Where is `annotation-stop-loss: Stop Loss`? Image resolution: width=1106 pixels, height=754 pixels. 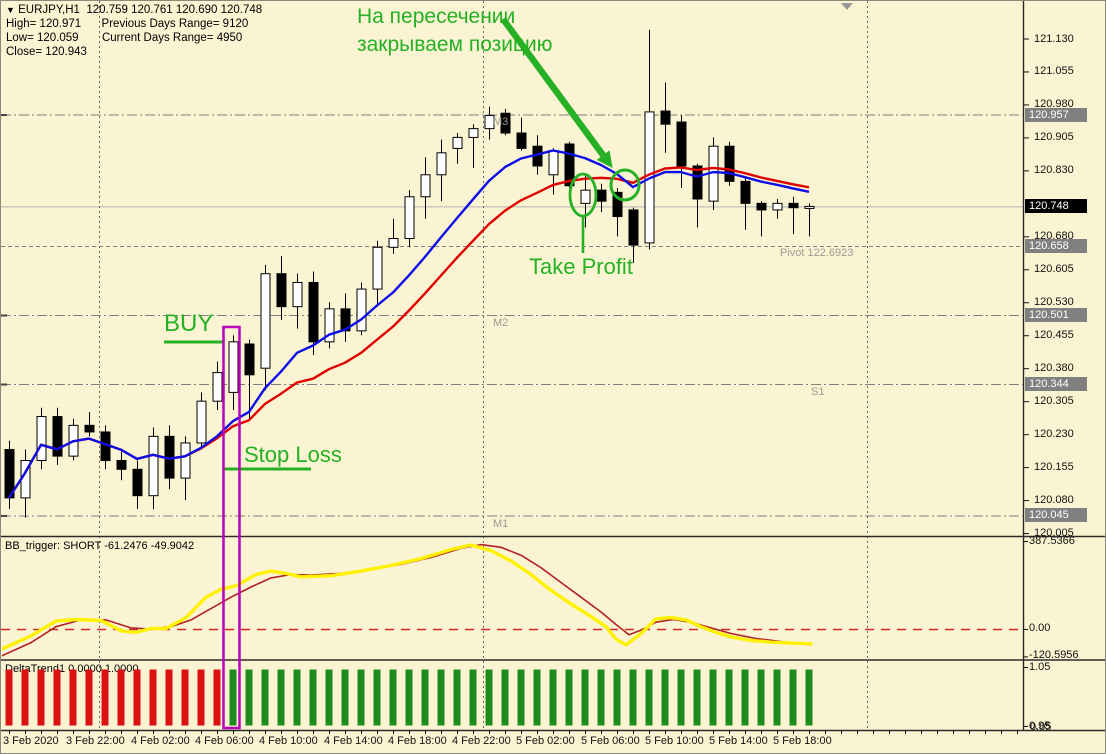
annotation-stop-loss: Stop Loss is located at coordinates (293, 454).